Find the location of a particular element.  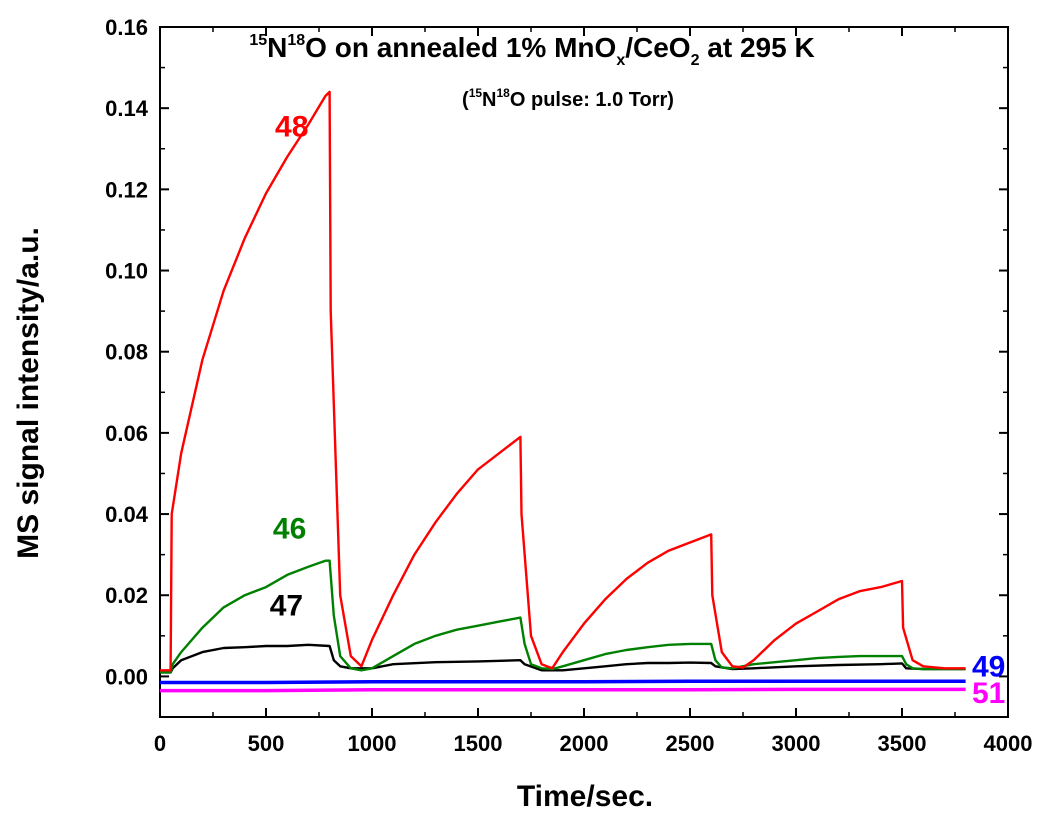

x-tick-label: 1000 is located at coordinates (372, 743).